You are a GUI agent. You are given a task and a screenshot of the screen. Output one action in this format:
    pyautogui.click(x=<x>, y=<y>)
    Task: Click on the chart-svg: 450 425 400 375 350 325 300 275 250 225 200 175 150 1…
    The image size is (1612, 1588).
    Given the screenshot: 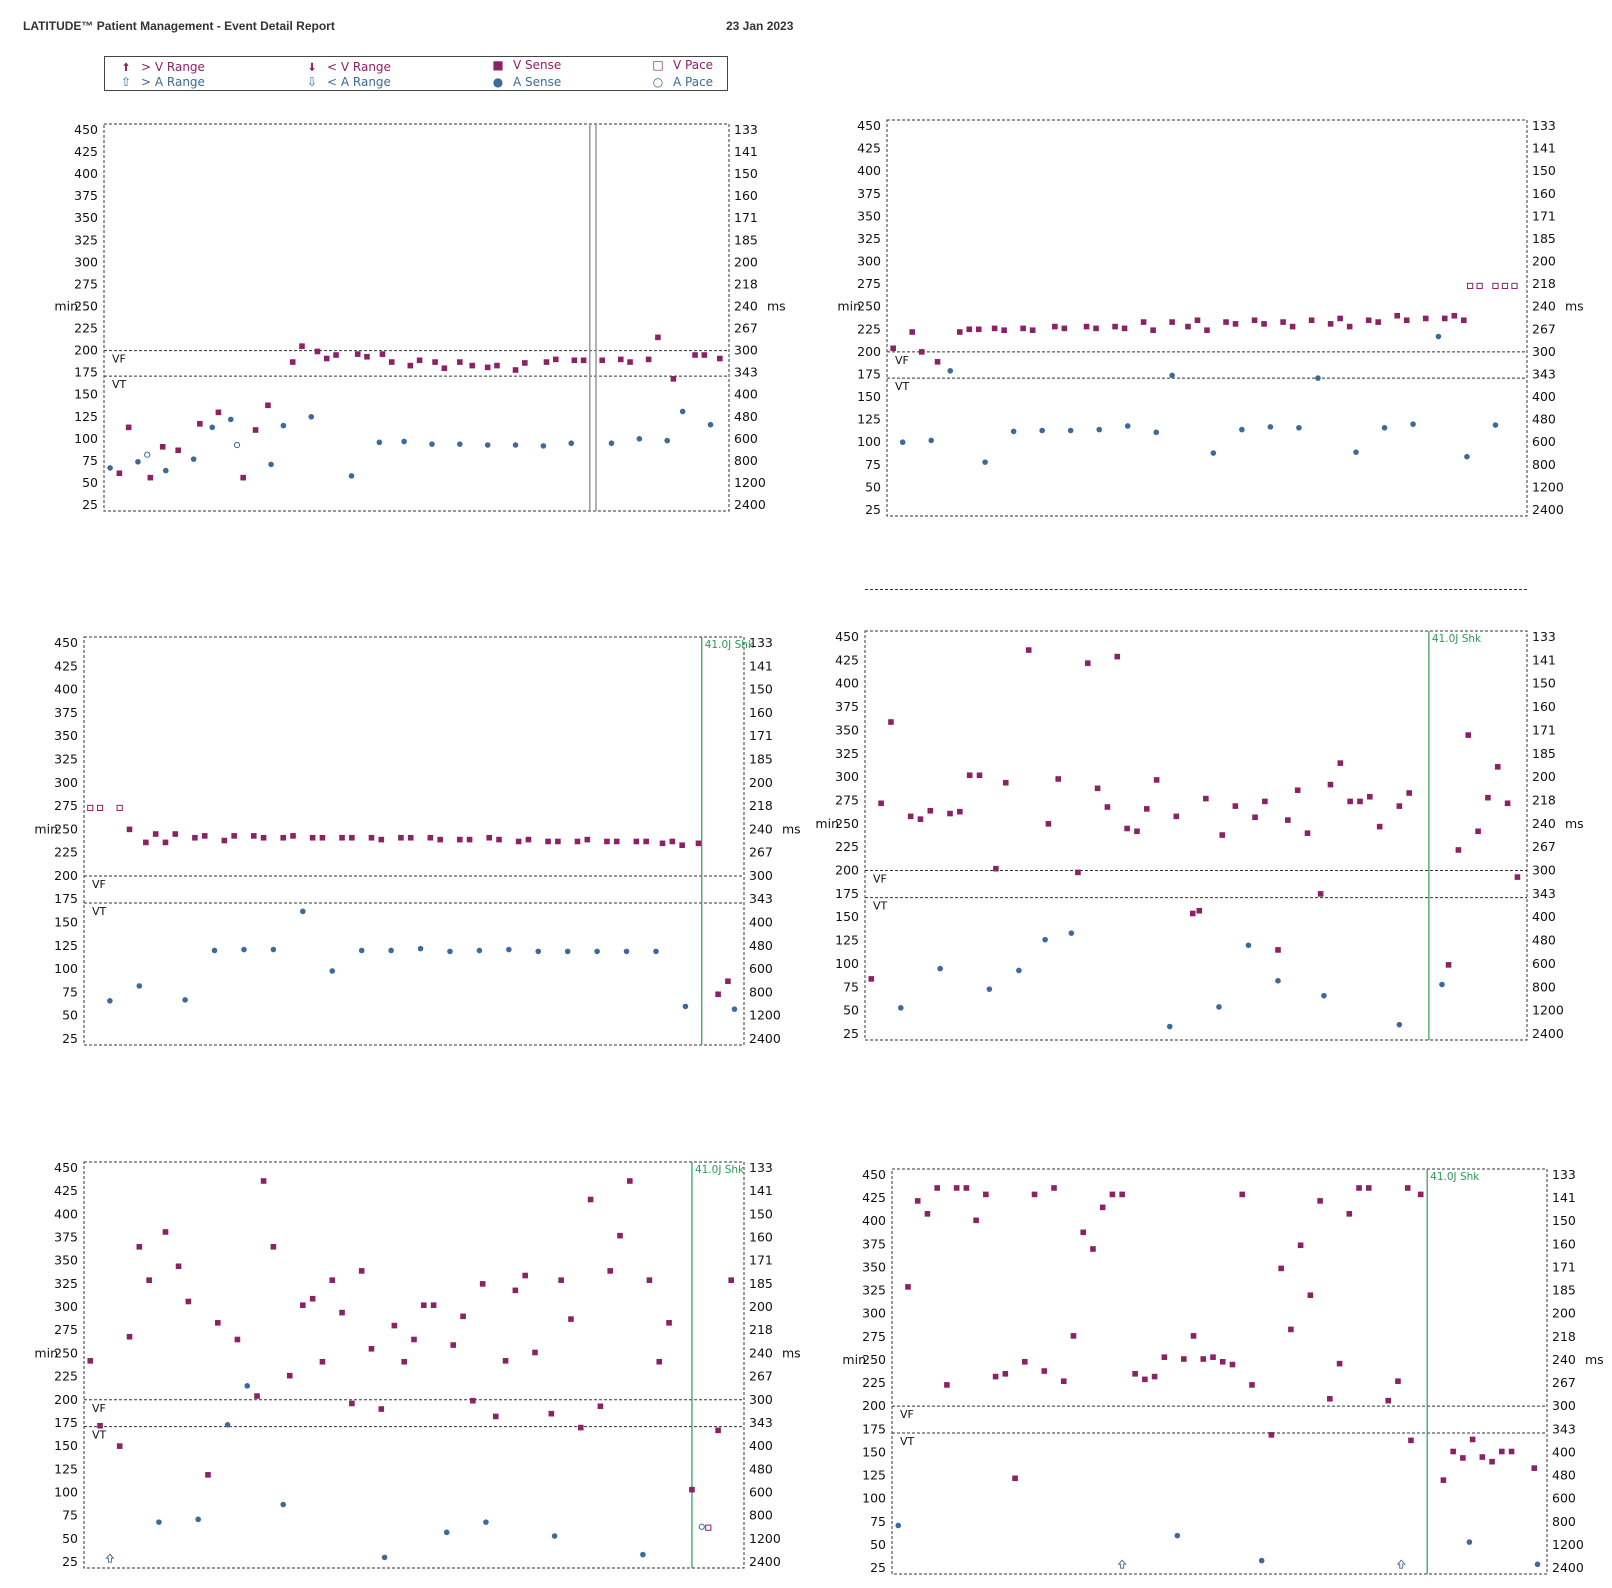 What is the action you would take?
    pyautogui.click(x=1222, y=1371)
    